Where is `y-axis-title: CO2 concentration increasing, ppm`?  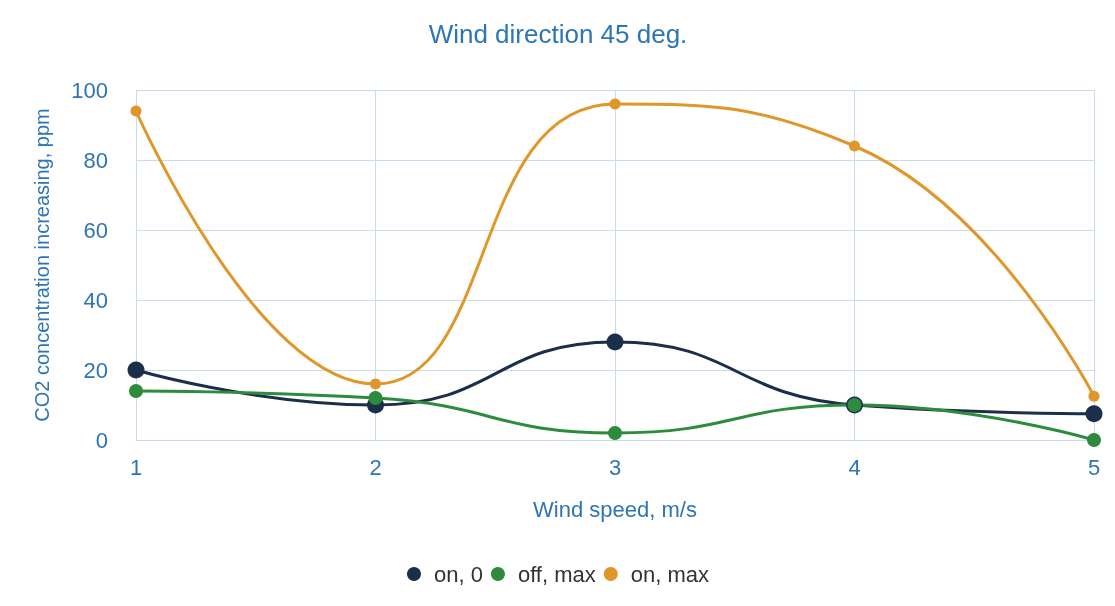 y-axis-title: CO2 concentration increasing, ppm is located at coordinates (42, 265).